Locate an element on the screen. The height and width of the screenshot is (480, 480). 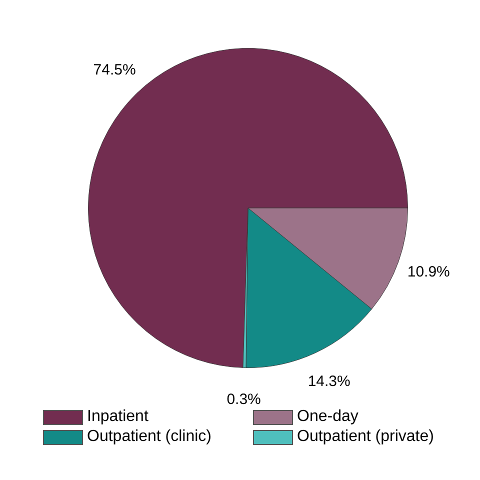
data-label: 14.3% is located at coordinates (329, 381).